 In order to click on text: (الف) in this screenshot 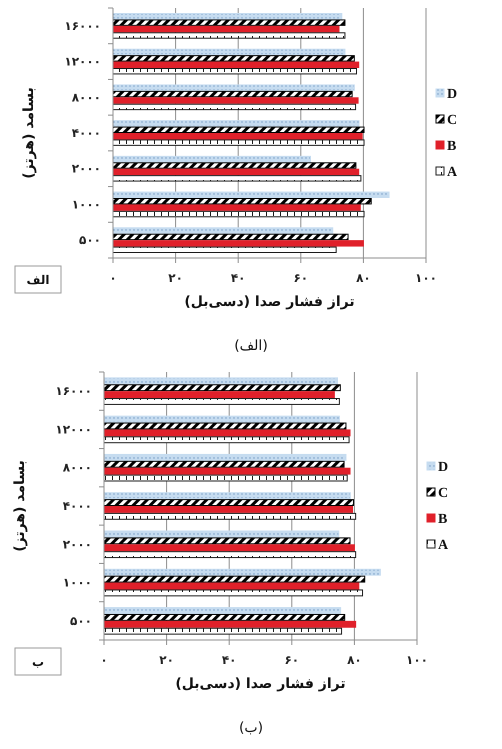, I will do `click(251, 346)`.